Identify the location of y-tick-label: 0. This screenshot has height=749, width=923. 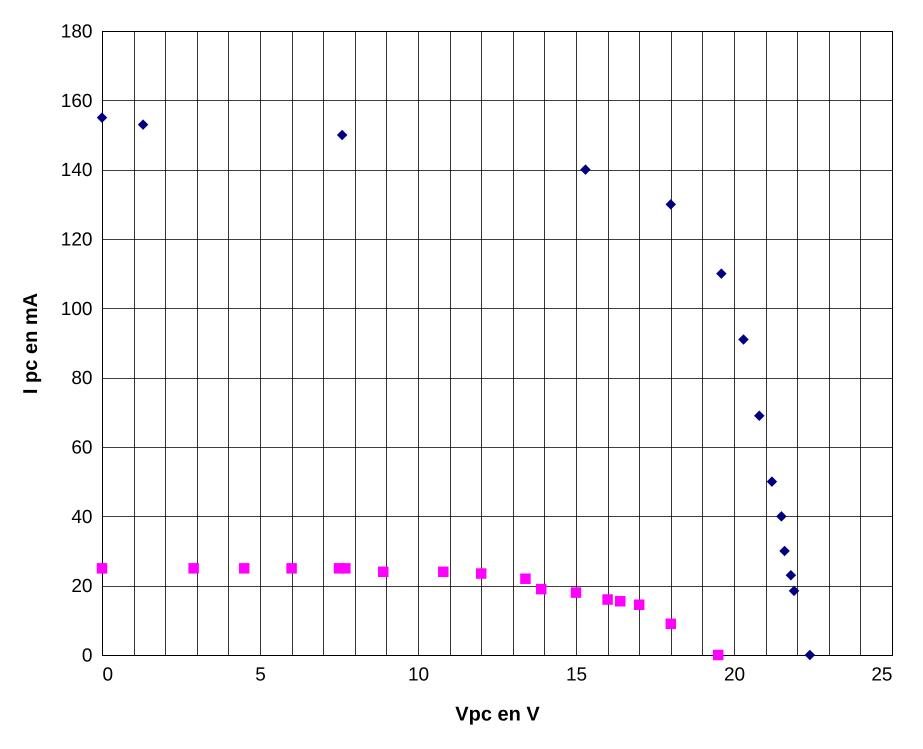
(87, 656).